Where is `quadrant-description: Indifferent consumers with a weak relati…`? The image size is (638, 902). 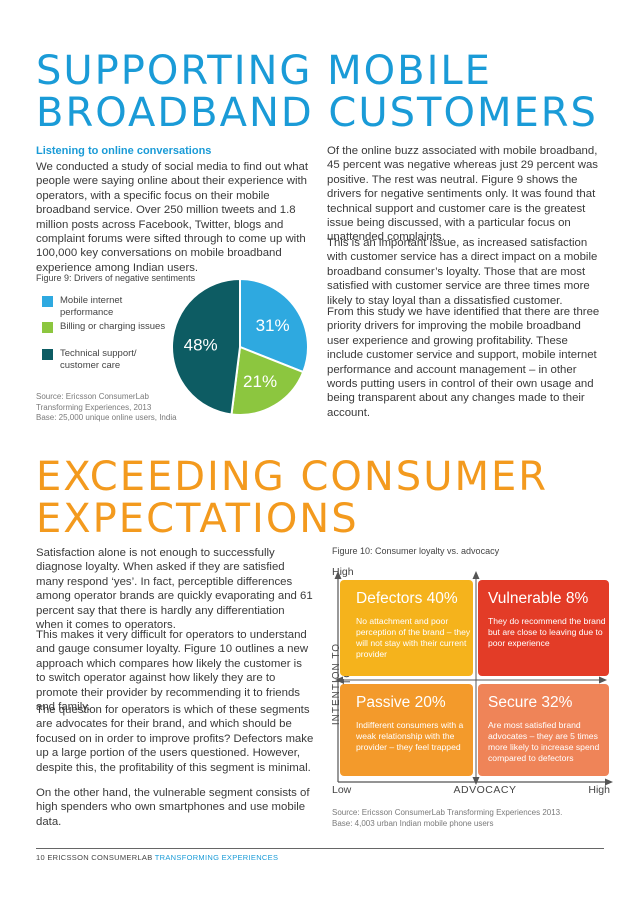 quadrant-description: Indifferent consumers with a weak relati… is located at coordinates (410, 736).